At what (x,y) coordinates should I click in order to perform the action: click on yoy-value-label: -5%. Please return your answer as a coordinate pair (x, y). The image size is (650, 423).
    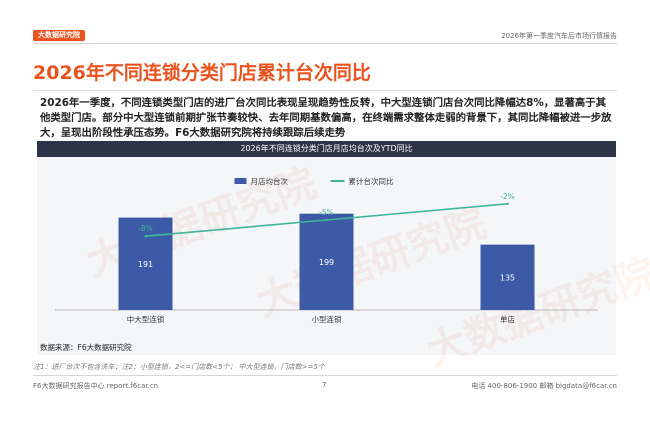
    Looking at the image, I should click on (326, 212).